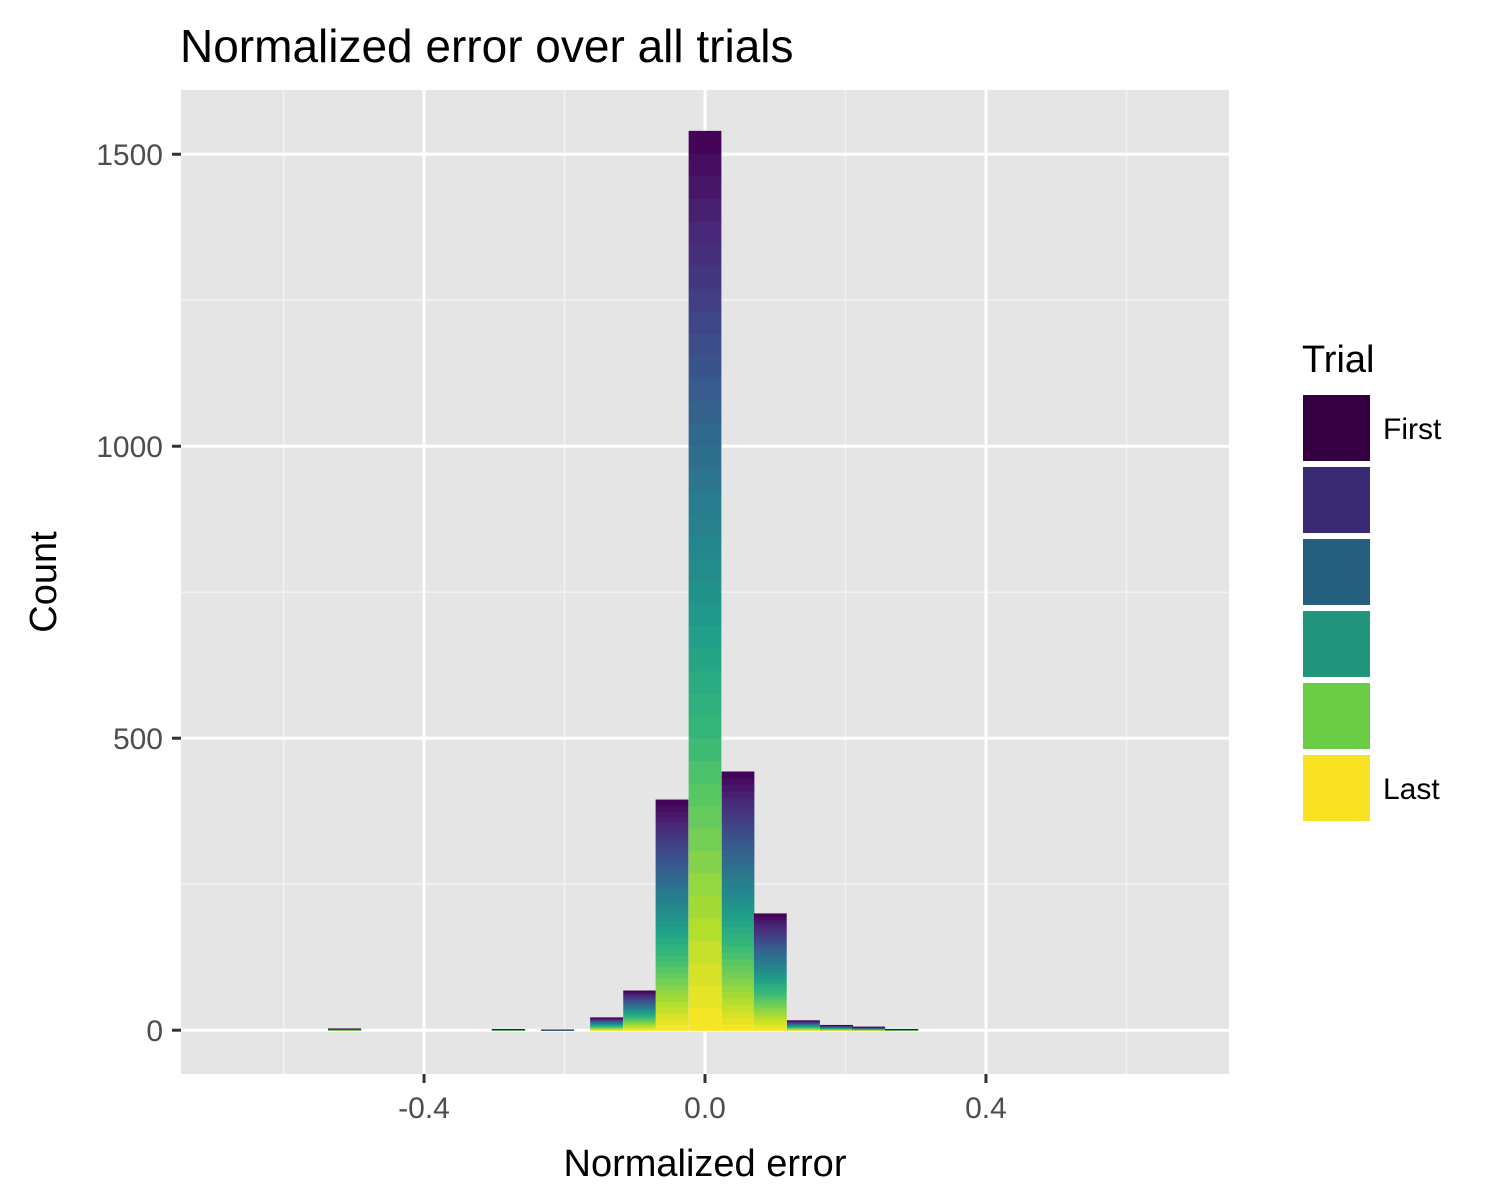  What do you see at coordinates (138, 739) in the screenshot?
I see `y-tick-label: 500` at bounding box center [138, 739].